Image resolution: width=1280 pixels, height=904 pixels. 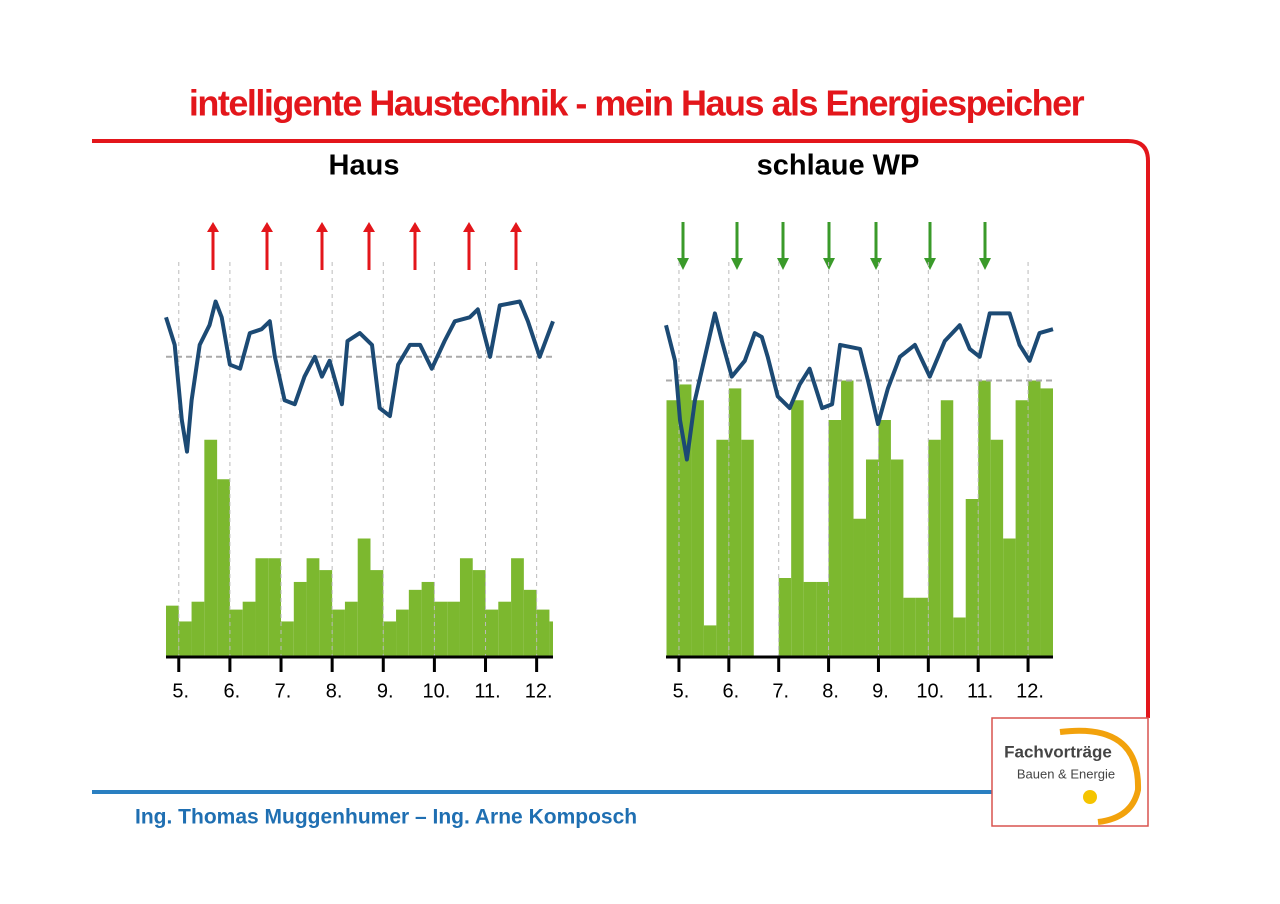 I want to click on logo-sun, so click(x=1090, y=797).